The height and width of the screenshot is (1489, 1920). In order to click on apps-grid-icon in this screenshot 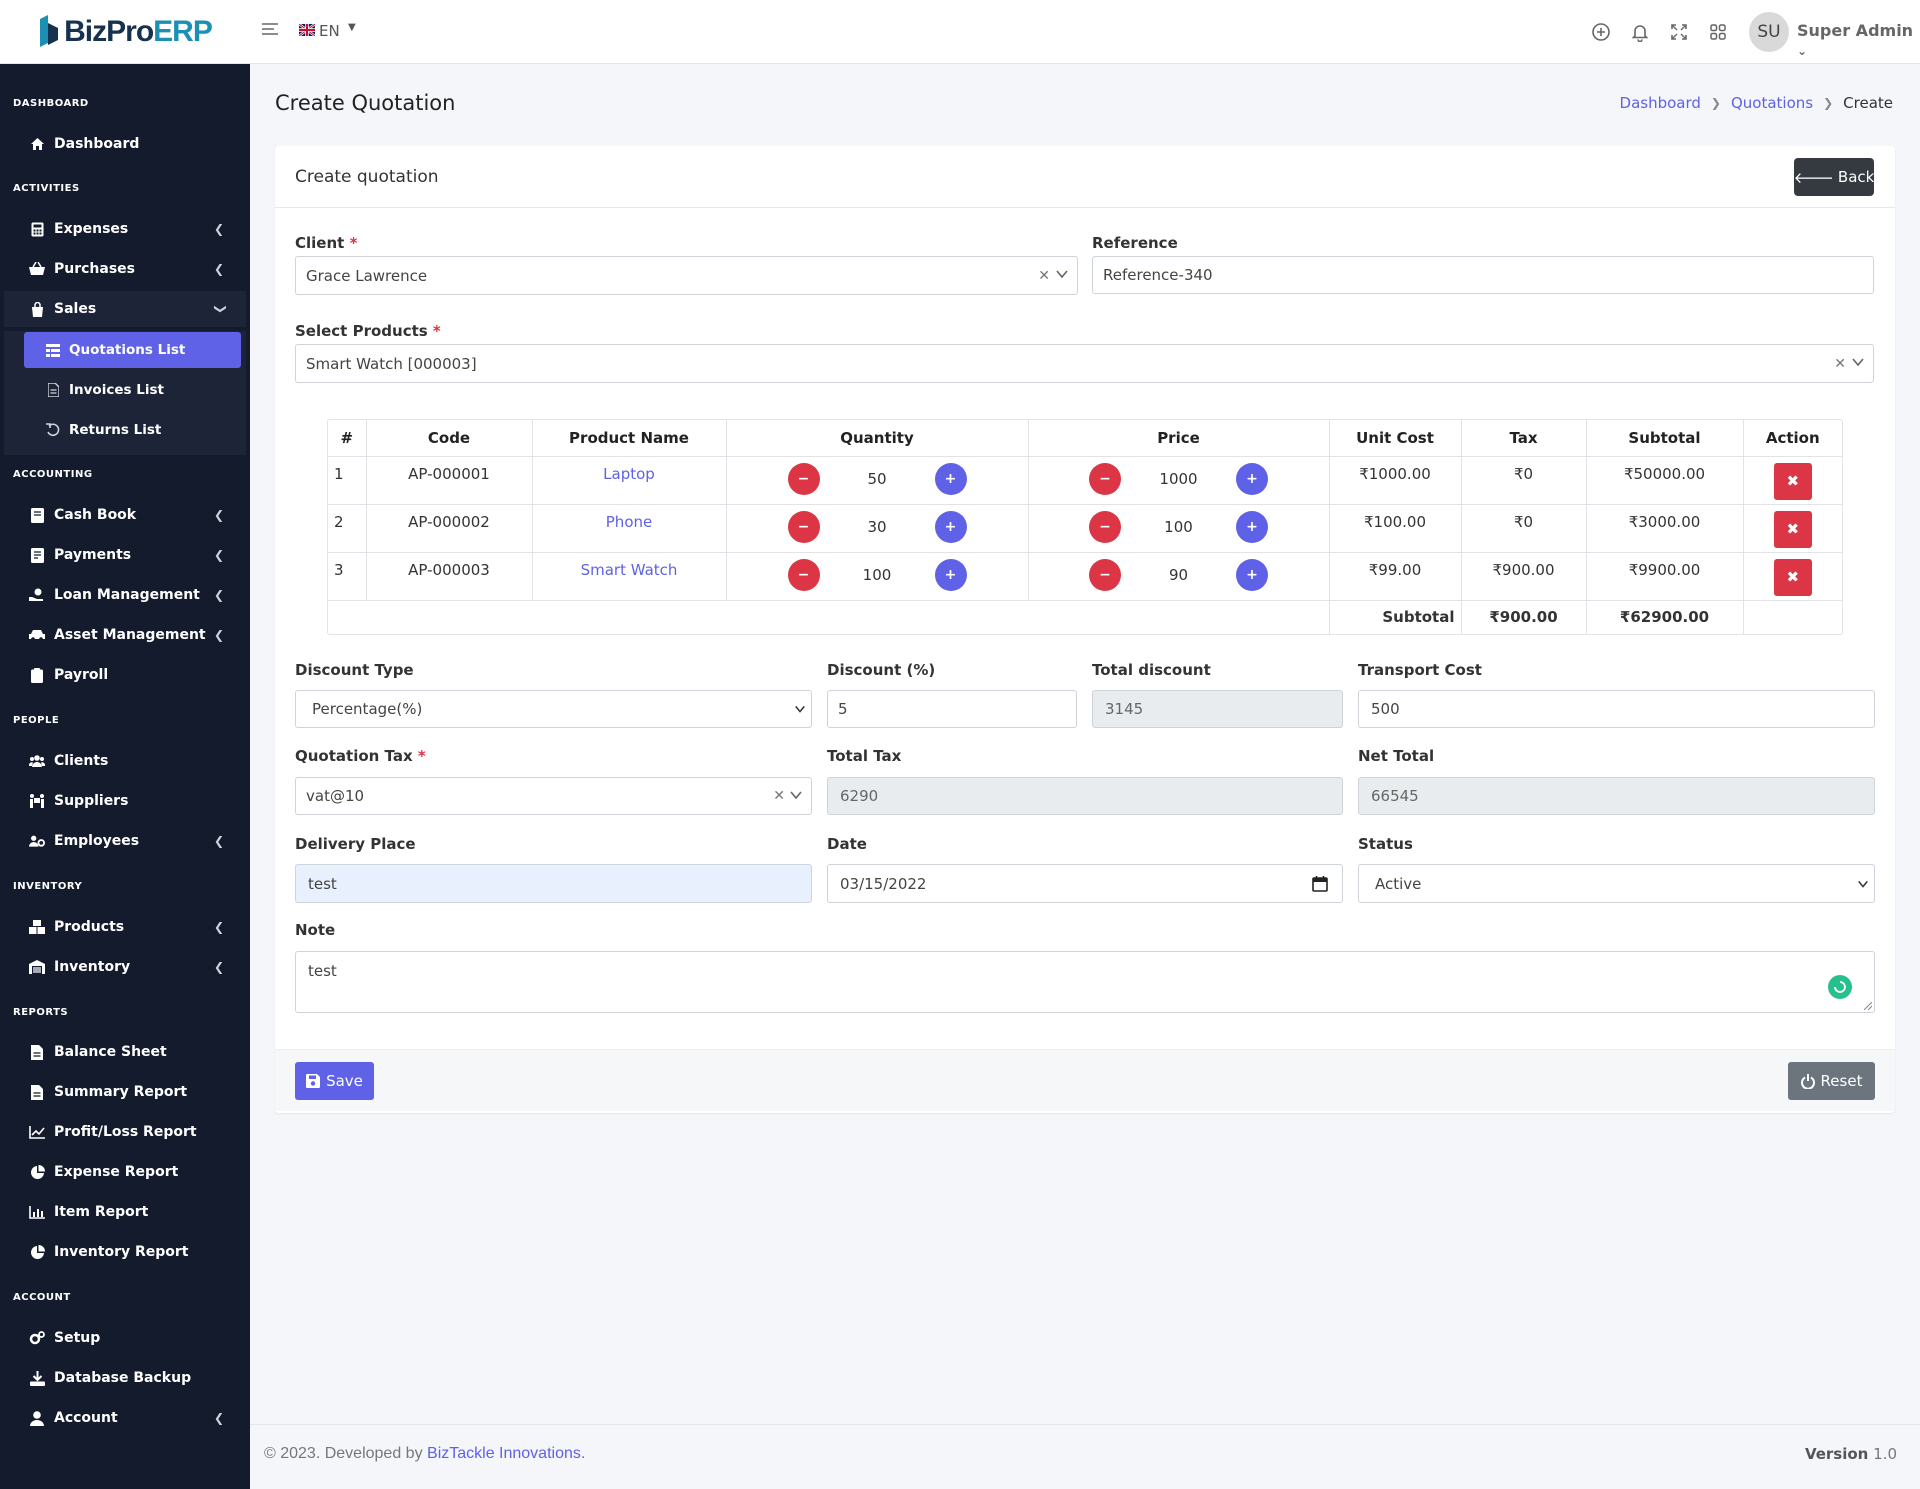, I will do `click(1718, 32)`.